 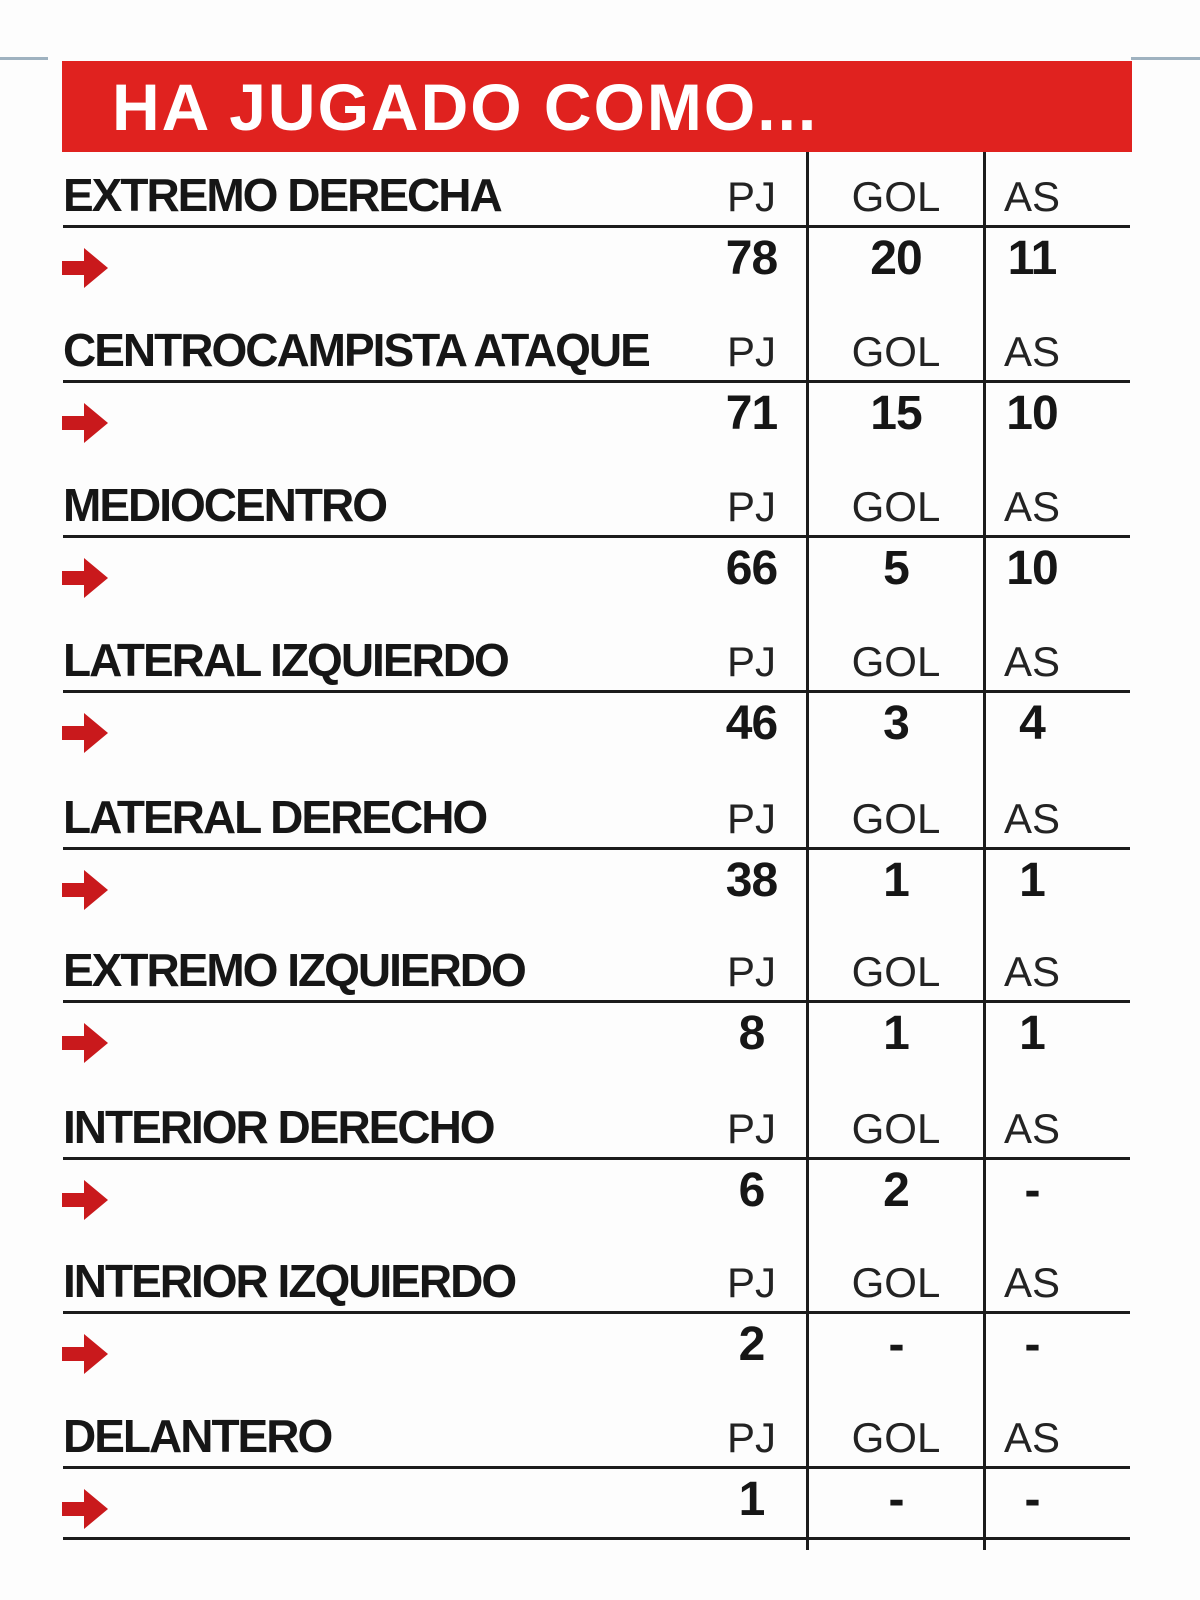 What do you see at coordinates (752, 1190) in the screenshot?
I see `value-pj: 6` at bounding box center [752, 1190].